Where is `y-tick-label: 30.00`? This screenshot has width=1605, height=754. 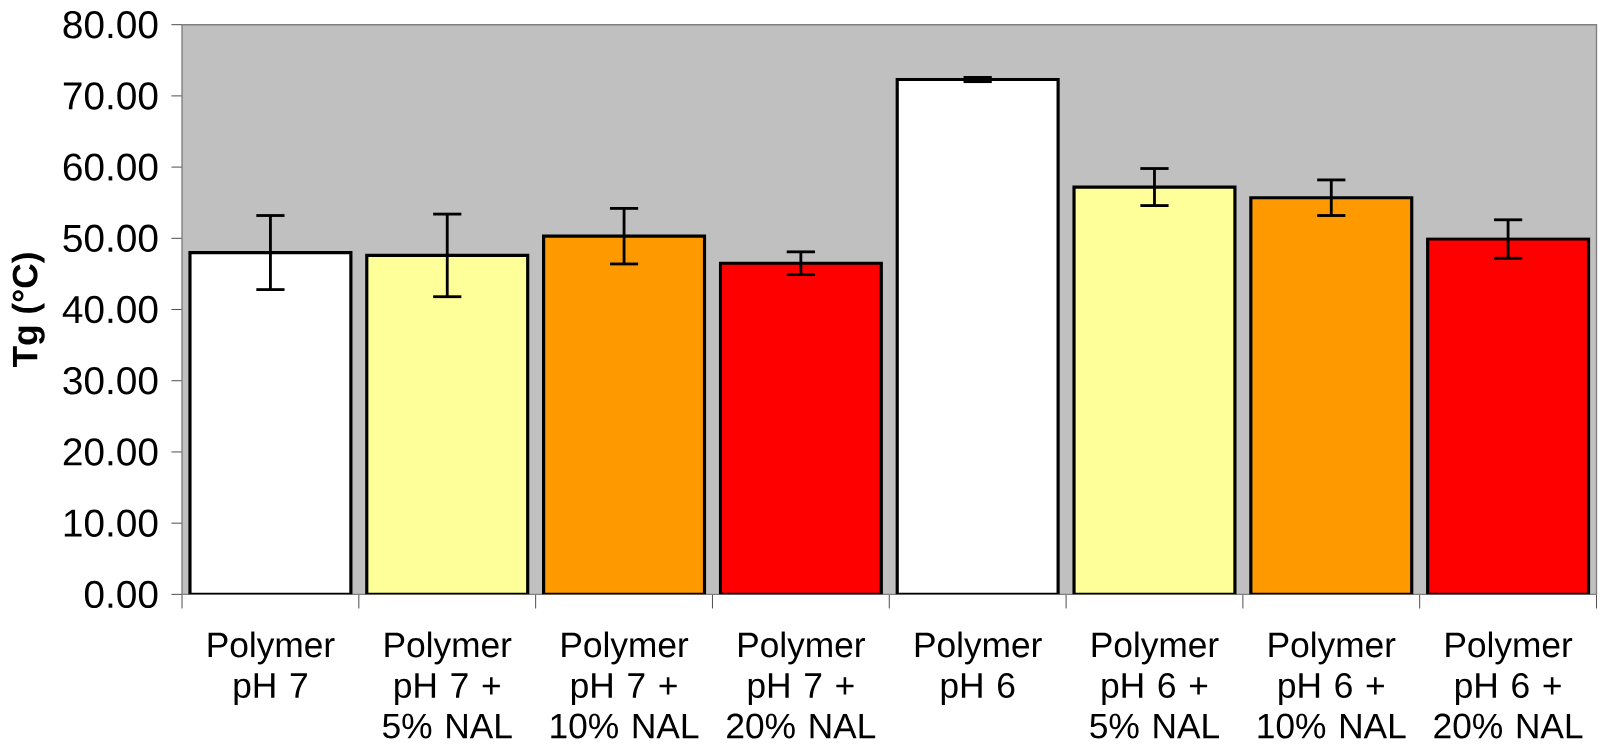
y-tick-label: 30.00 is located at coordinates (110, 380).